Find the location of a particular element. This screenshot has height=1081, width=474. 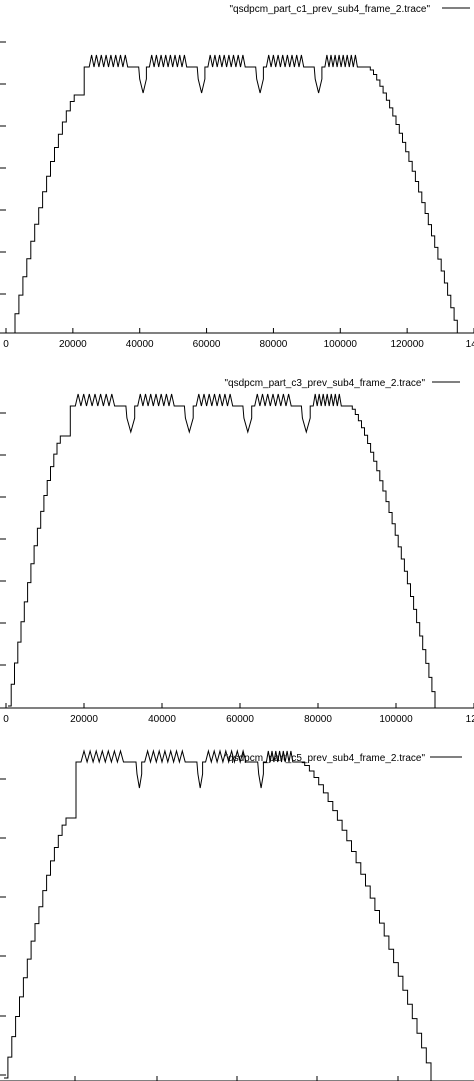

x-tick-label: 120000 is located at coordinates (407, 344).